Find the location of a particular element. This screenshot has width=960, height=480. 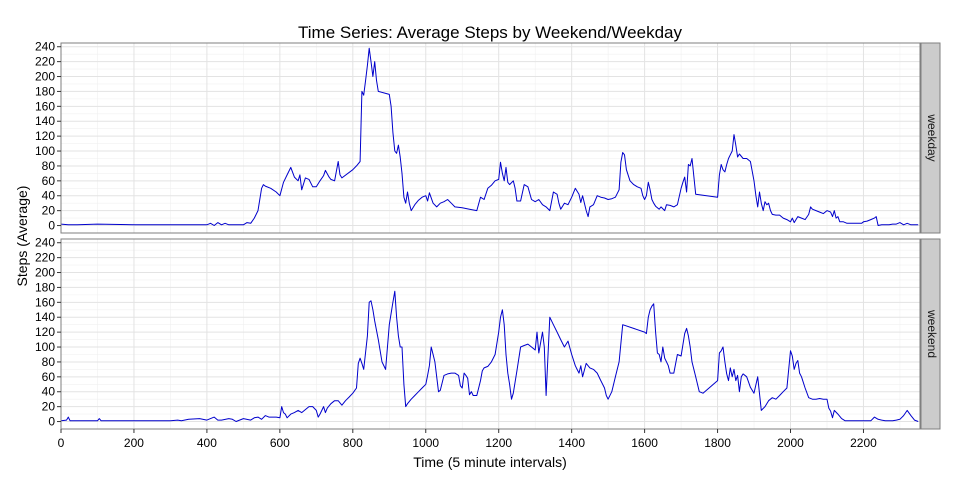

strip-label: weekday is located at coordinates (932, 137).